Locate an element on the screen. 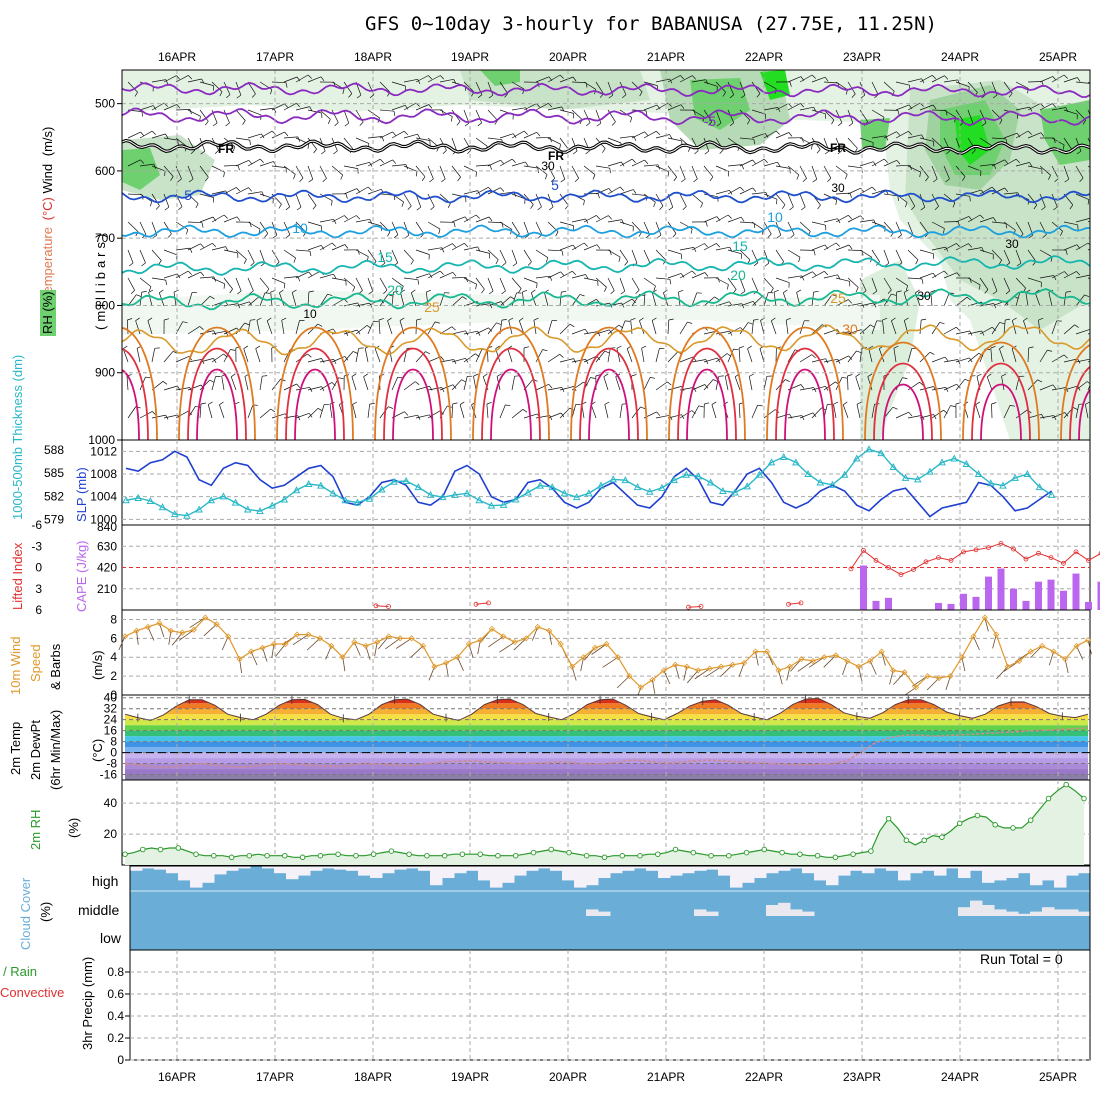 This screenshot has width=1100, height=1100. day-label-bottom: 18APR is located at coordinates (373, 1077).